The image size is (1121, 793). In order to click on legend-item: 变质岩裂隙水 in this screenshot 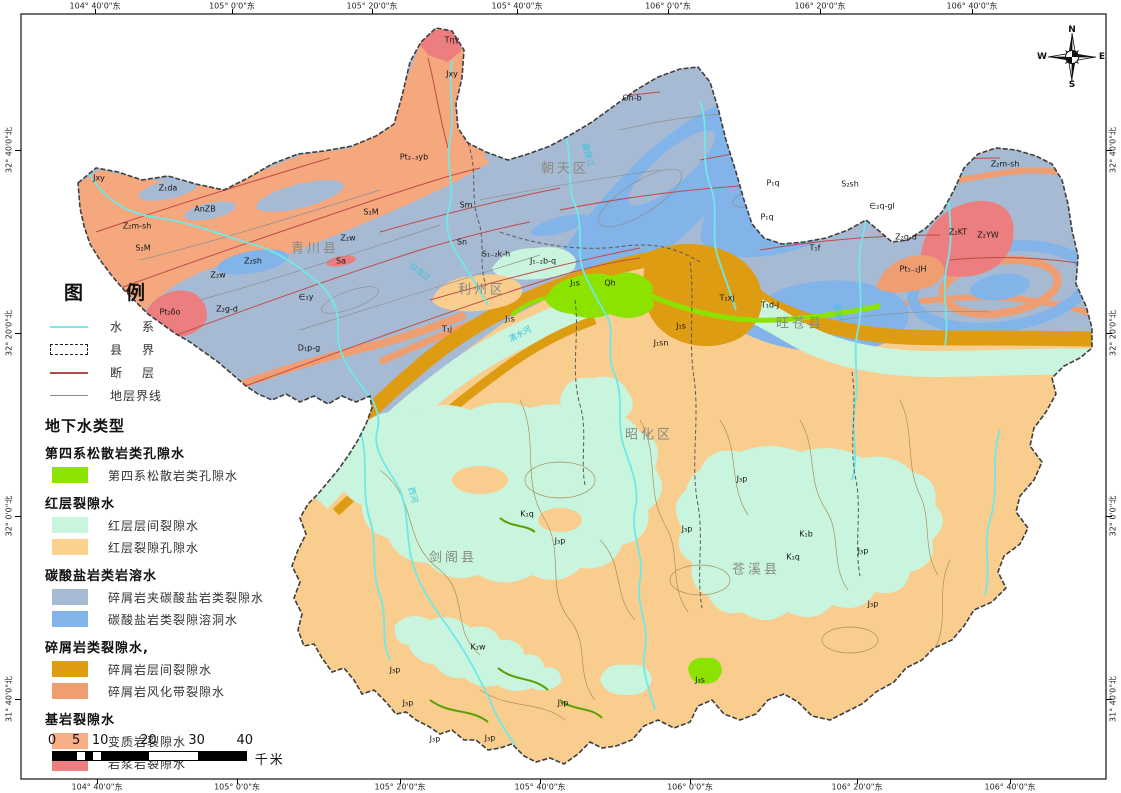, I will do `click(175, 741)`.